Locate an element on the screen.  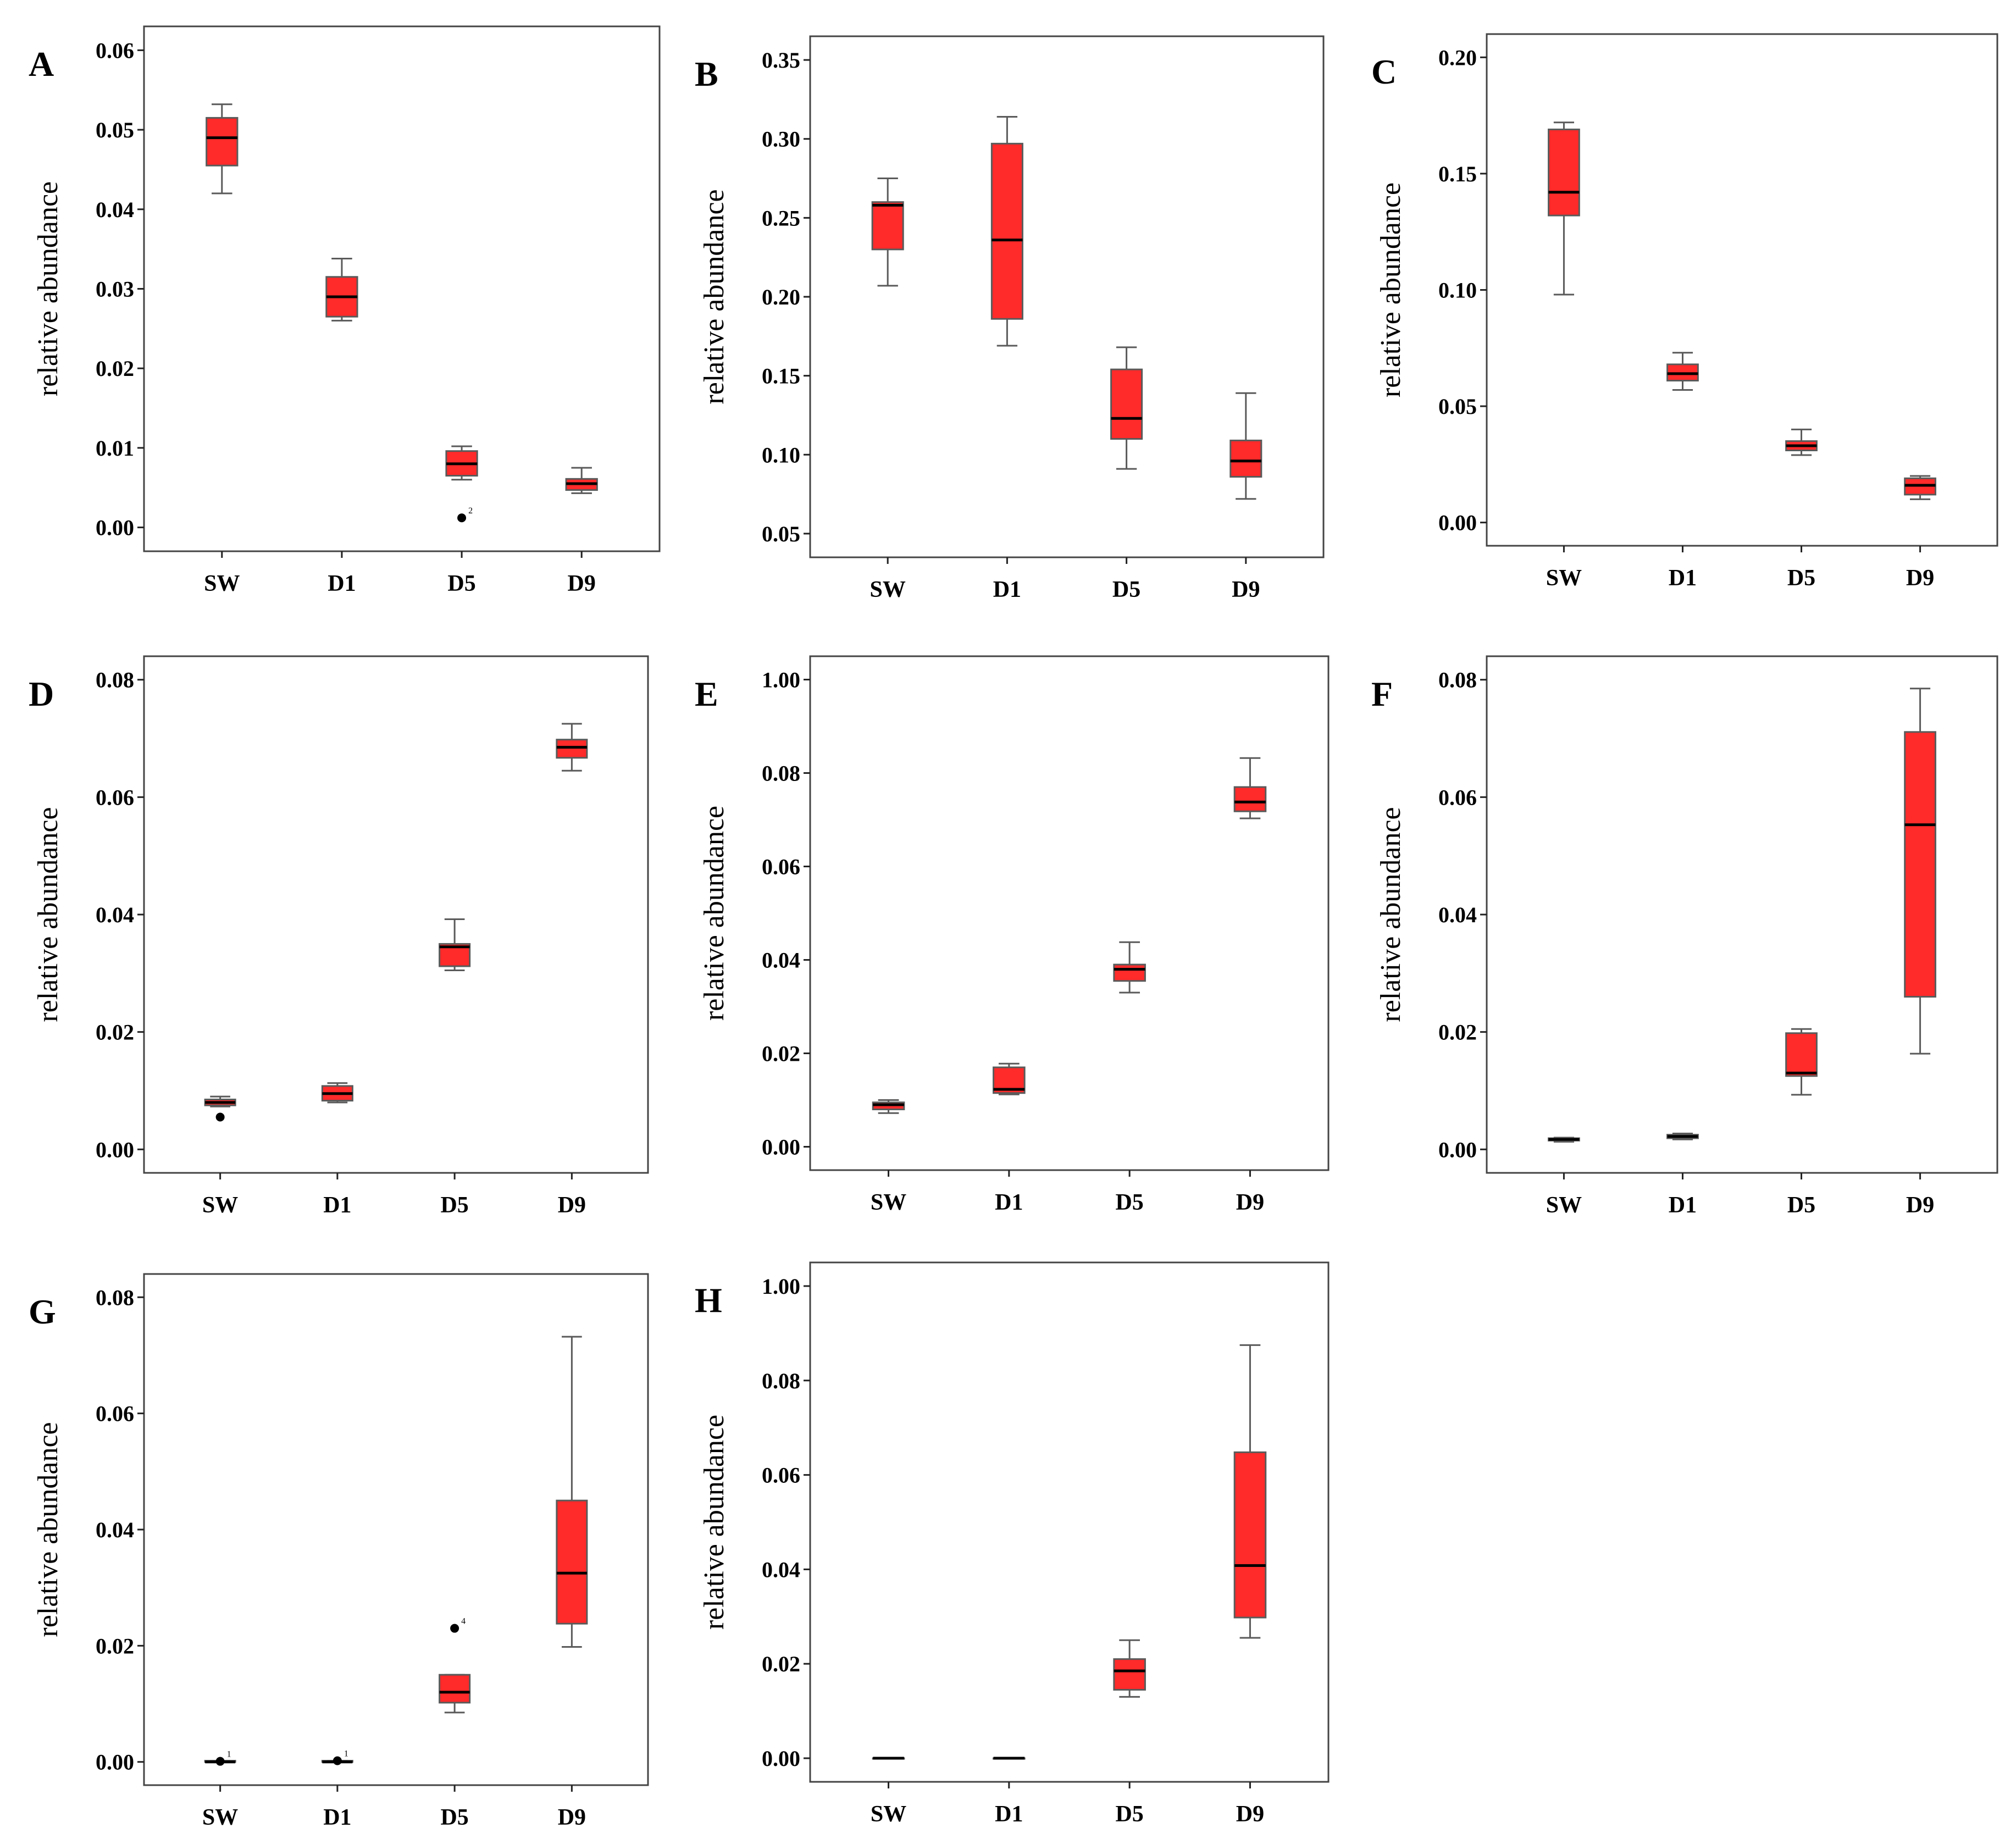
box-a-sw is located at coordinates (222, 149).